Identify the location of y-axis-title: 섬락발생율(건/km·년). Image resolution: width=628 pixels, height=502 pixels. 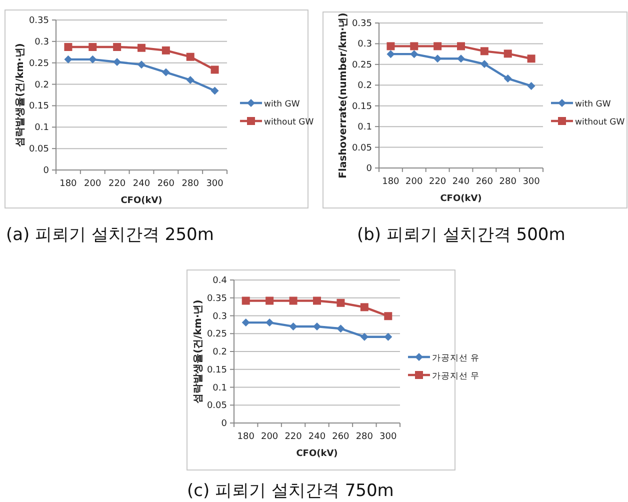
(198, 352).